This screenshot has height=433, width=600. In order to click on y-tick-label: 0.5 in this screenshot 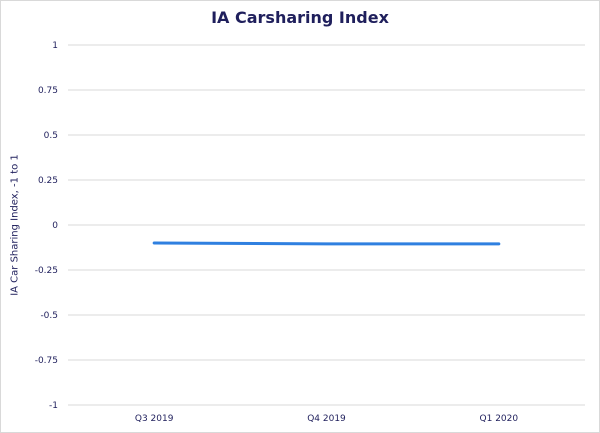, I will do `click(51, 136)`.